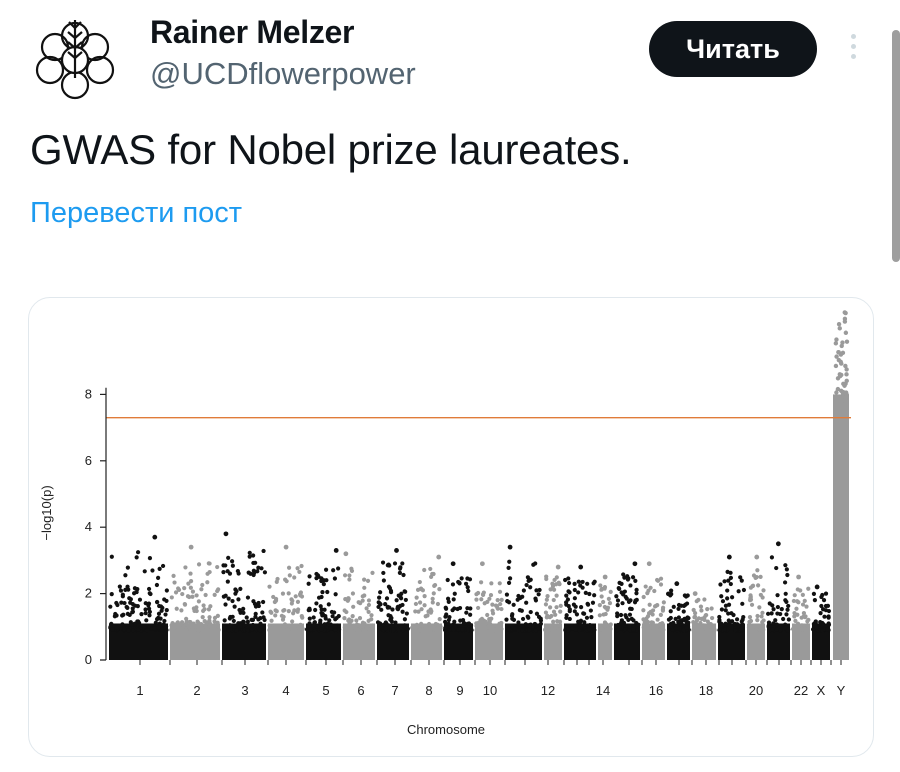 Image resolution: width=900 pixels, height=772 pixels. I want to click on author-handle: @UCDflowerpower, so click(283, 73).